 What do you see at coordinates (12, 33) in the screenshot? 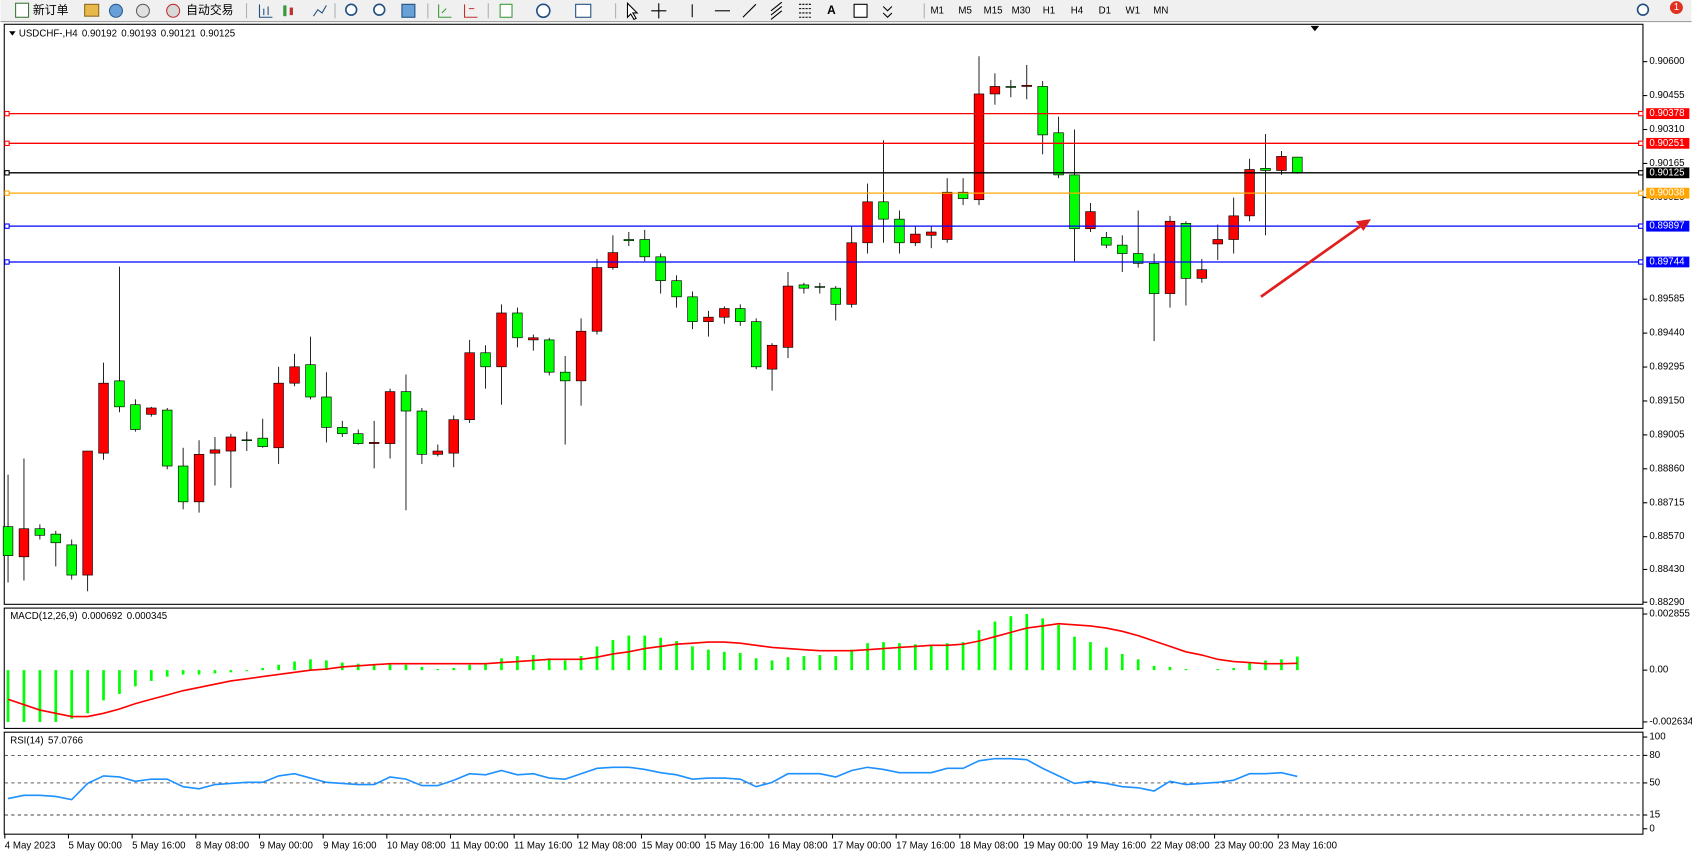
I see `symbol-menu-marker` at bounding box center [12, 33].